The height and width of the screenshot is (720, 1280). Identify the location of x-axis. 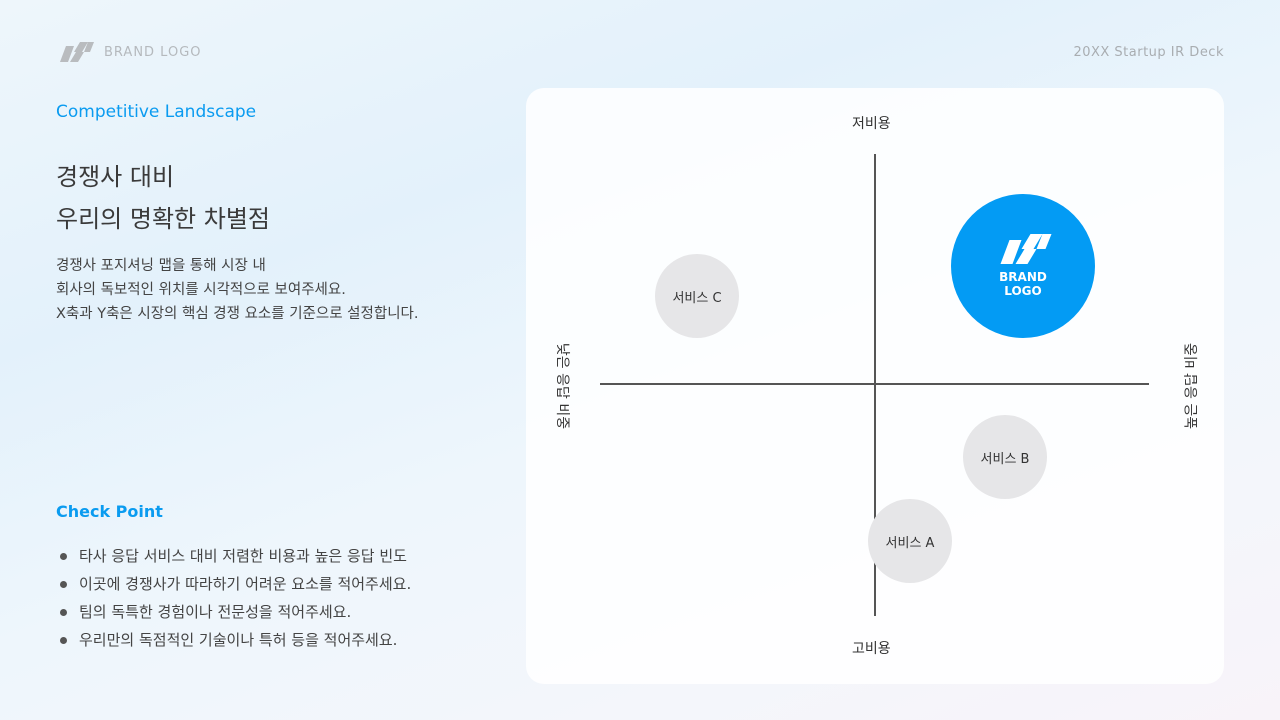
(874, 384).